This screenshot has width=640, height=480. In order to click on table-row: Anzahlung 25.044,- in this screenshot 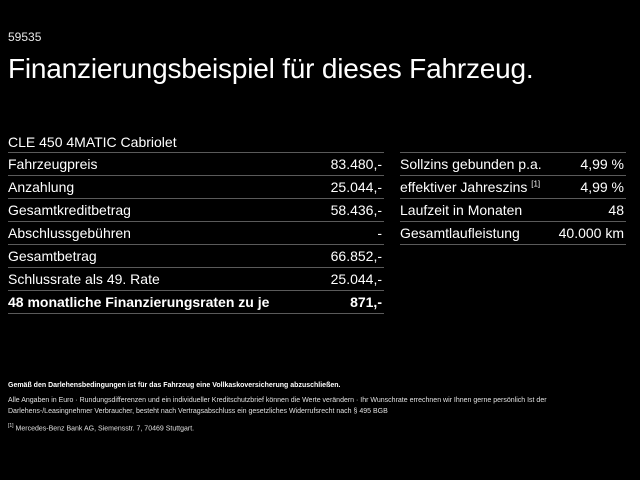, I will do `click(196, 187)`.